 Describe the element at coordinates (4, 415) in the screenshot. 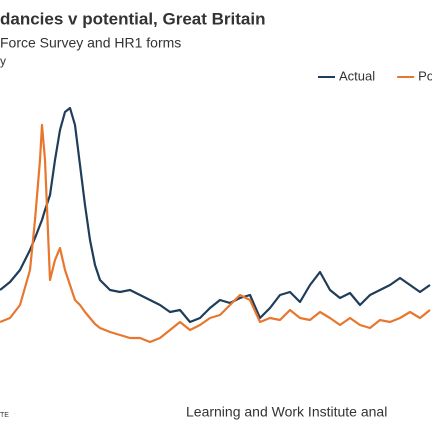

I see `footnote: TE` at that location.